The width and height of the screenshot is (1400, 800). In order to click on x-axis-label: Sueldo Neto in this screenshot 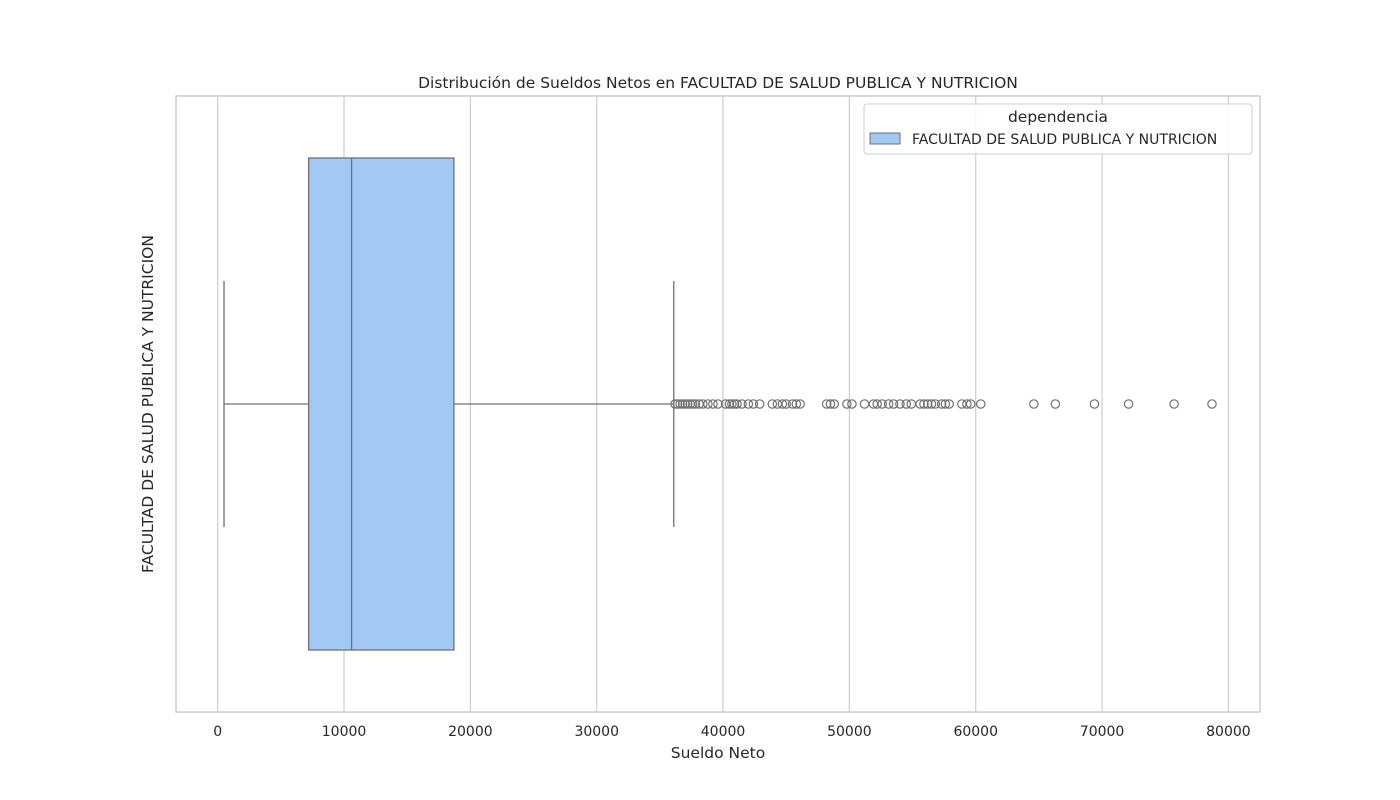, I will do `click(718, 753)`.